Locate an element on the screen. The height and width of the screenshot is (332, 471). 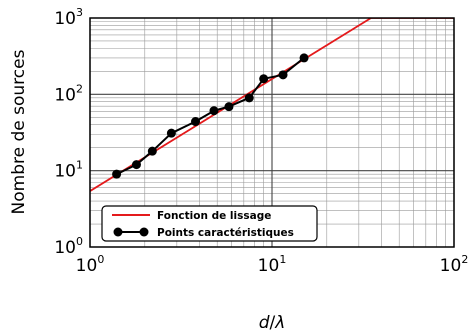
legend-box is located at coordinates (209, 223).